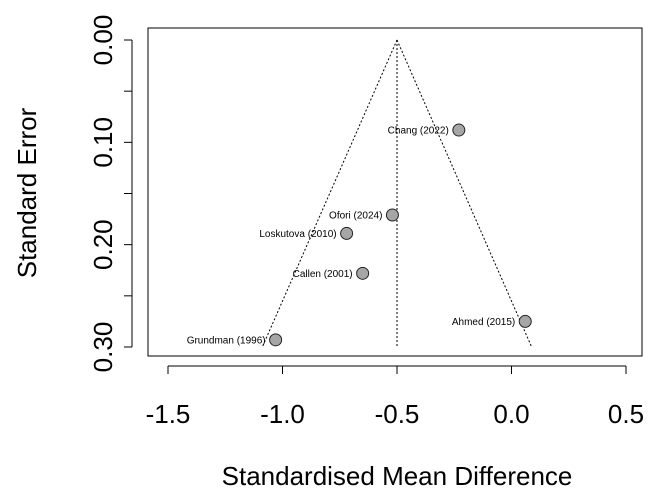 Image resolution: width=649 pixels, height=495 pixels. Describe the element at coordinates (355, 215) in the screenshot. I see `study-label: Ofori (2024)` at that location.